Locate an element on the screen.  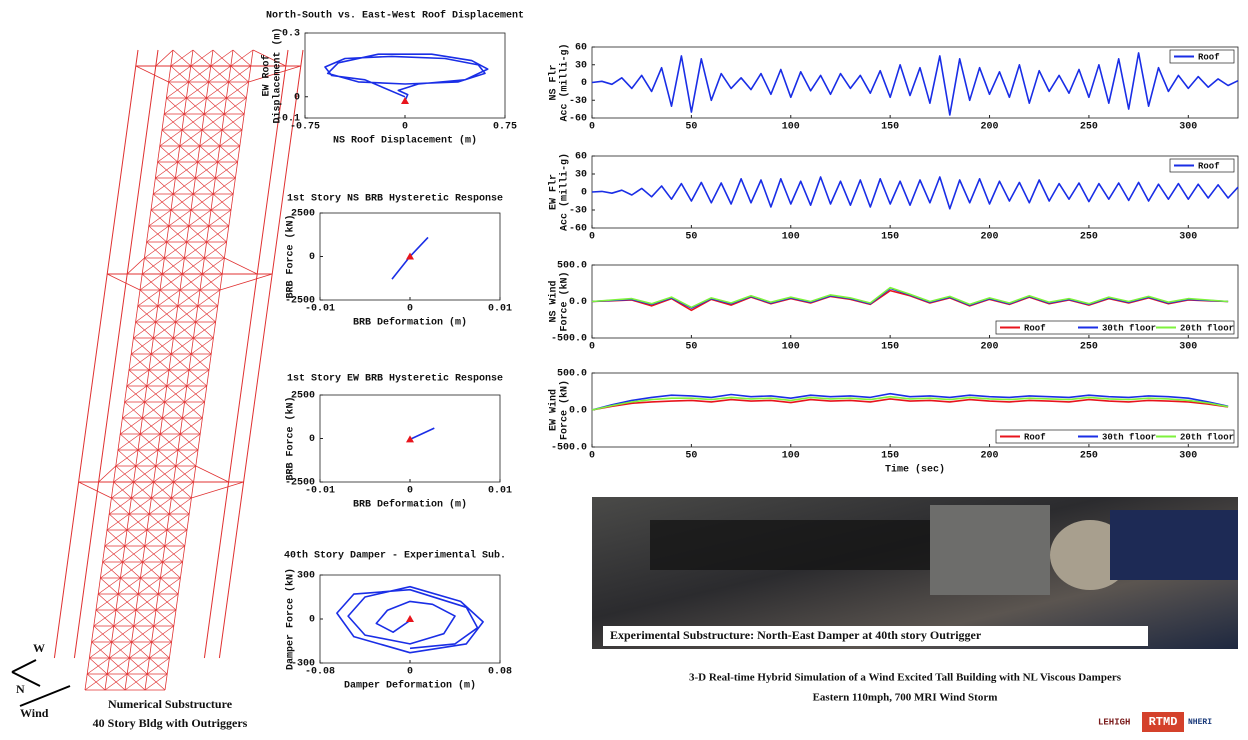
chart-title: 1st Story EW BRB Hysteretic Response is located at coordinates (395, 379).